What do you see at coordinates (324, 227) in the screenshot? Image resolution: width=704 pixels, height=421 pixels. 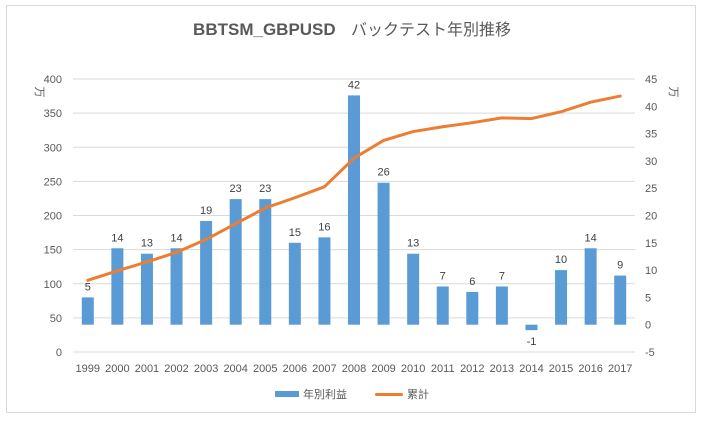 I see `data-label: 16` at bounding box center [324, 227].